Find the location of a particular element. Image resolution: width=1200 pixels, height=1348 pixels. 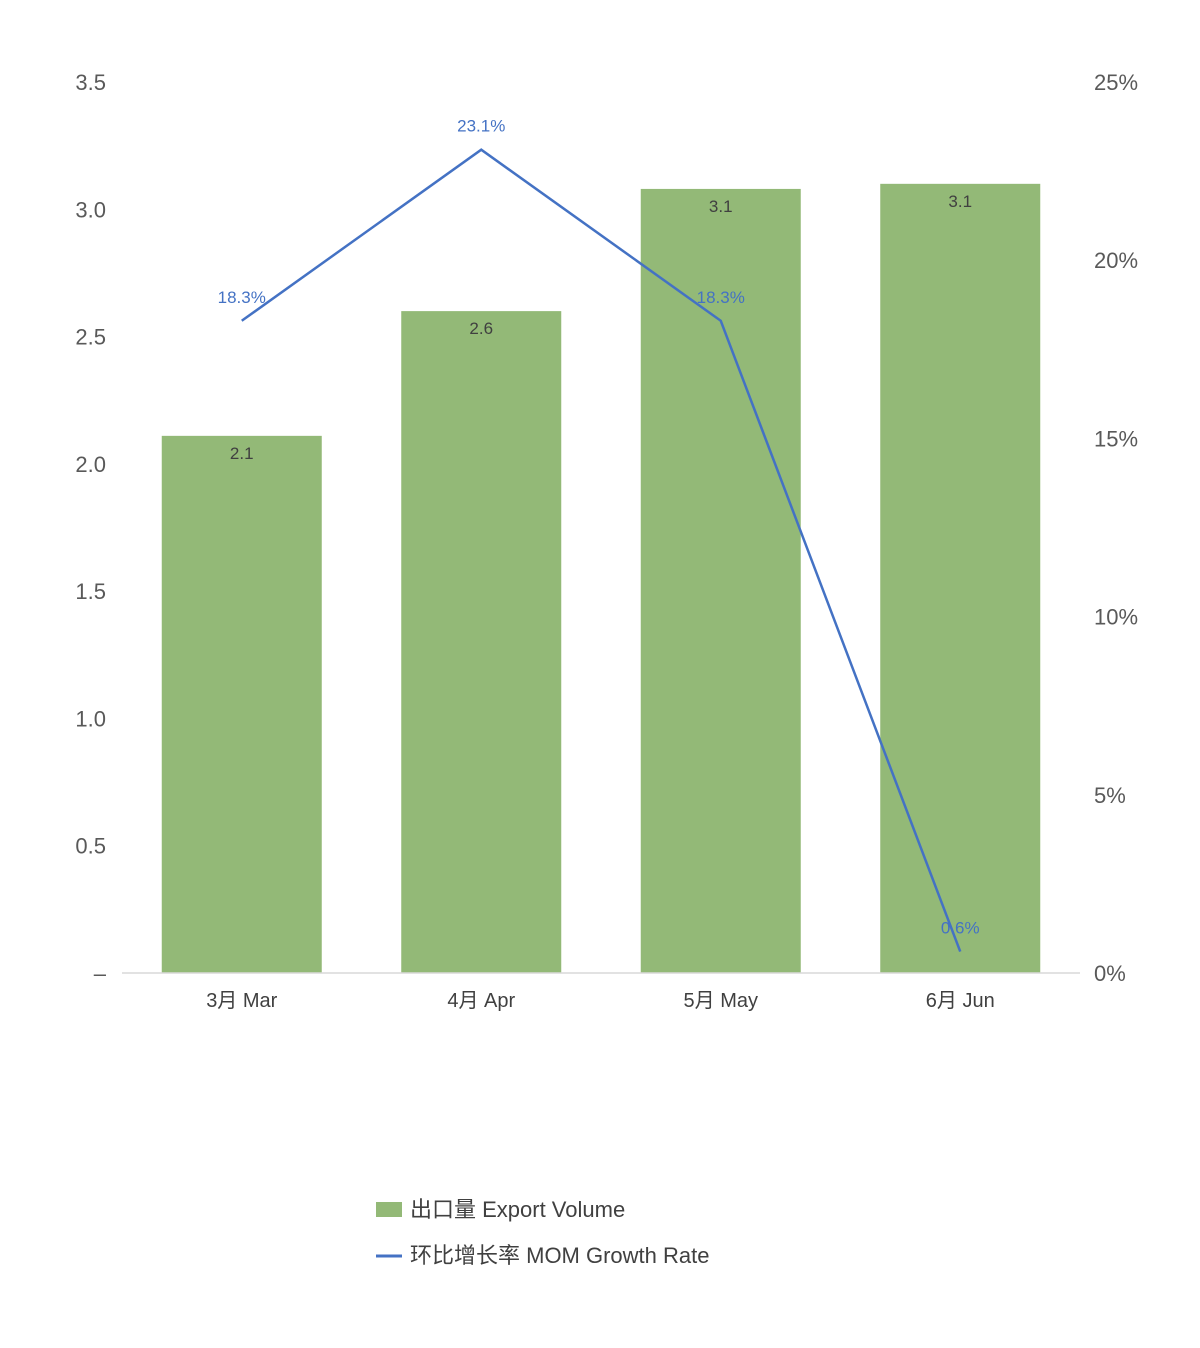

right-tick-label: 0% is located at coordinates (1110, 973).